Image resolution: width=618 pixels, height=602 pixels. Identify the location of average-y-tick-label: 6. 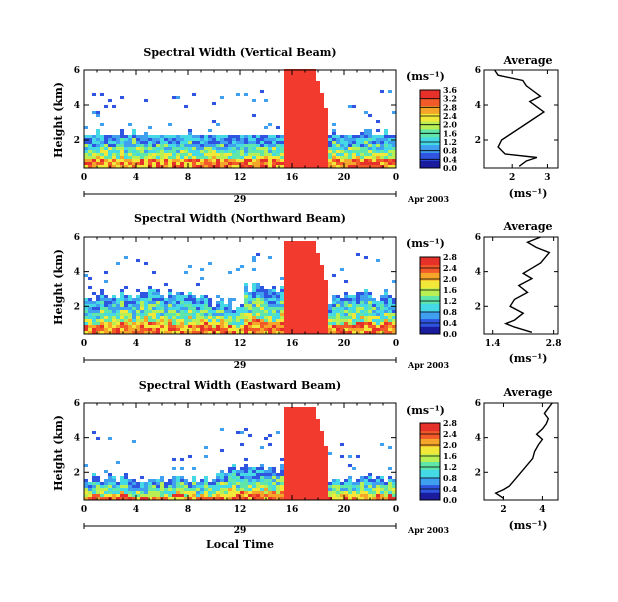
(478, 404).